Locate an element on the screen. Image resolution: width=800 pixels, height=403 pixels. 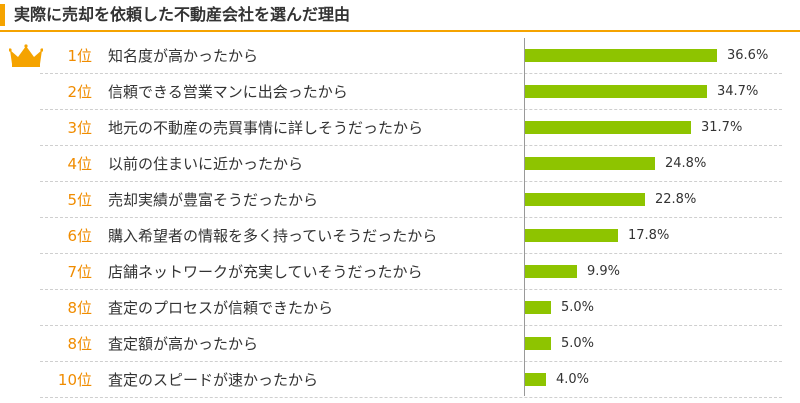
value-label: 24.8% is located at coordinates (686, 163).